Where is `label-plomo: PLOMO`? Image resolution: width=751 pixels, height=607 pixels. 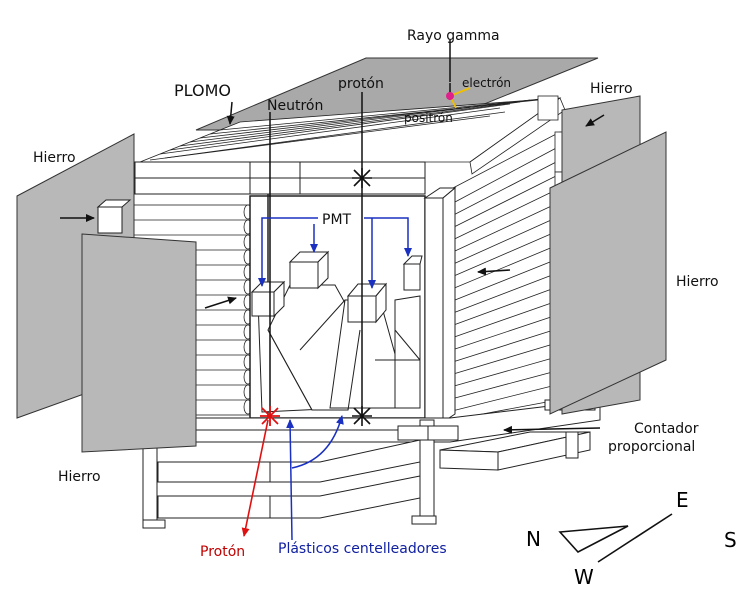
label-plomo: PLOMO is located at coordinates (202, 90).